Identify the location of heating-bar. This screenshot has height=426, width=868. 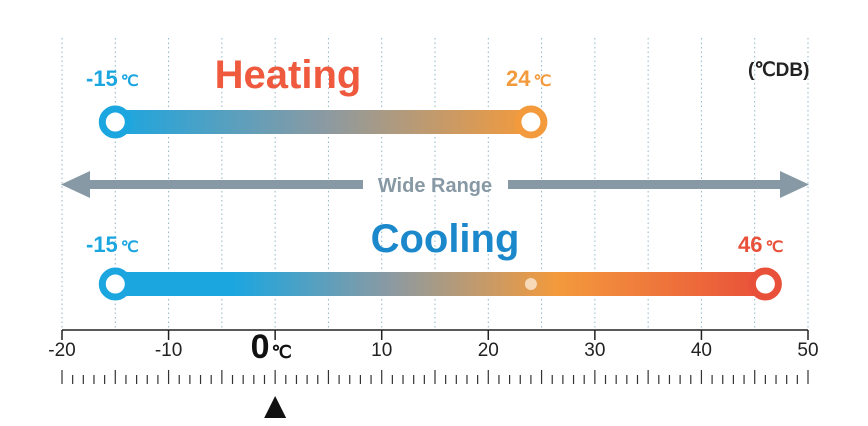
(323, 122).